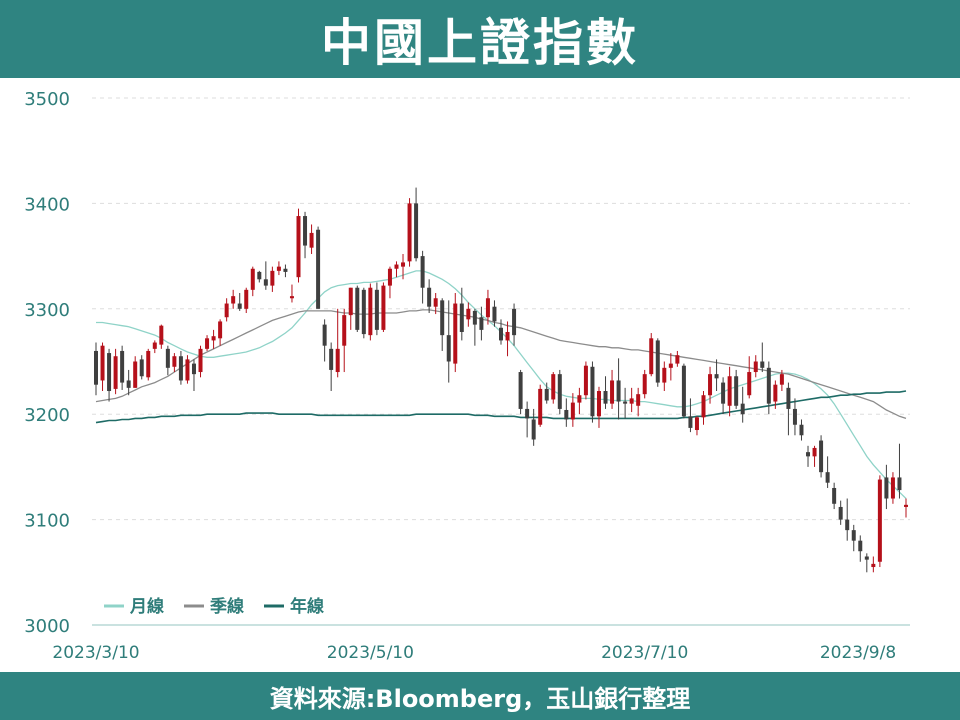  Describe the element at coordinates (47, 204) in the screenshot. I see `y-tick-label: 3400` at that location.